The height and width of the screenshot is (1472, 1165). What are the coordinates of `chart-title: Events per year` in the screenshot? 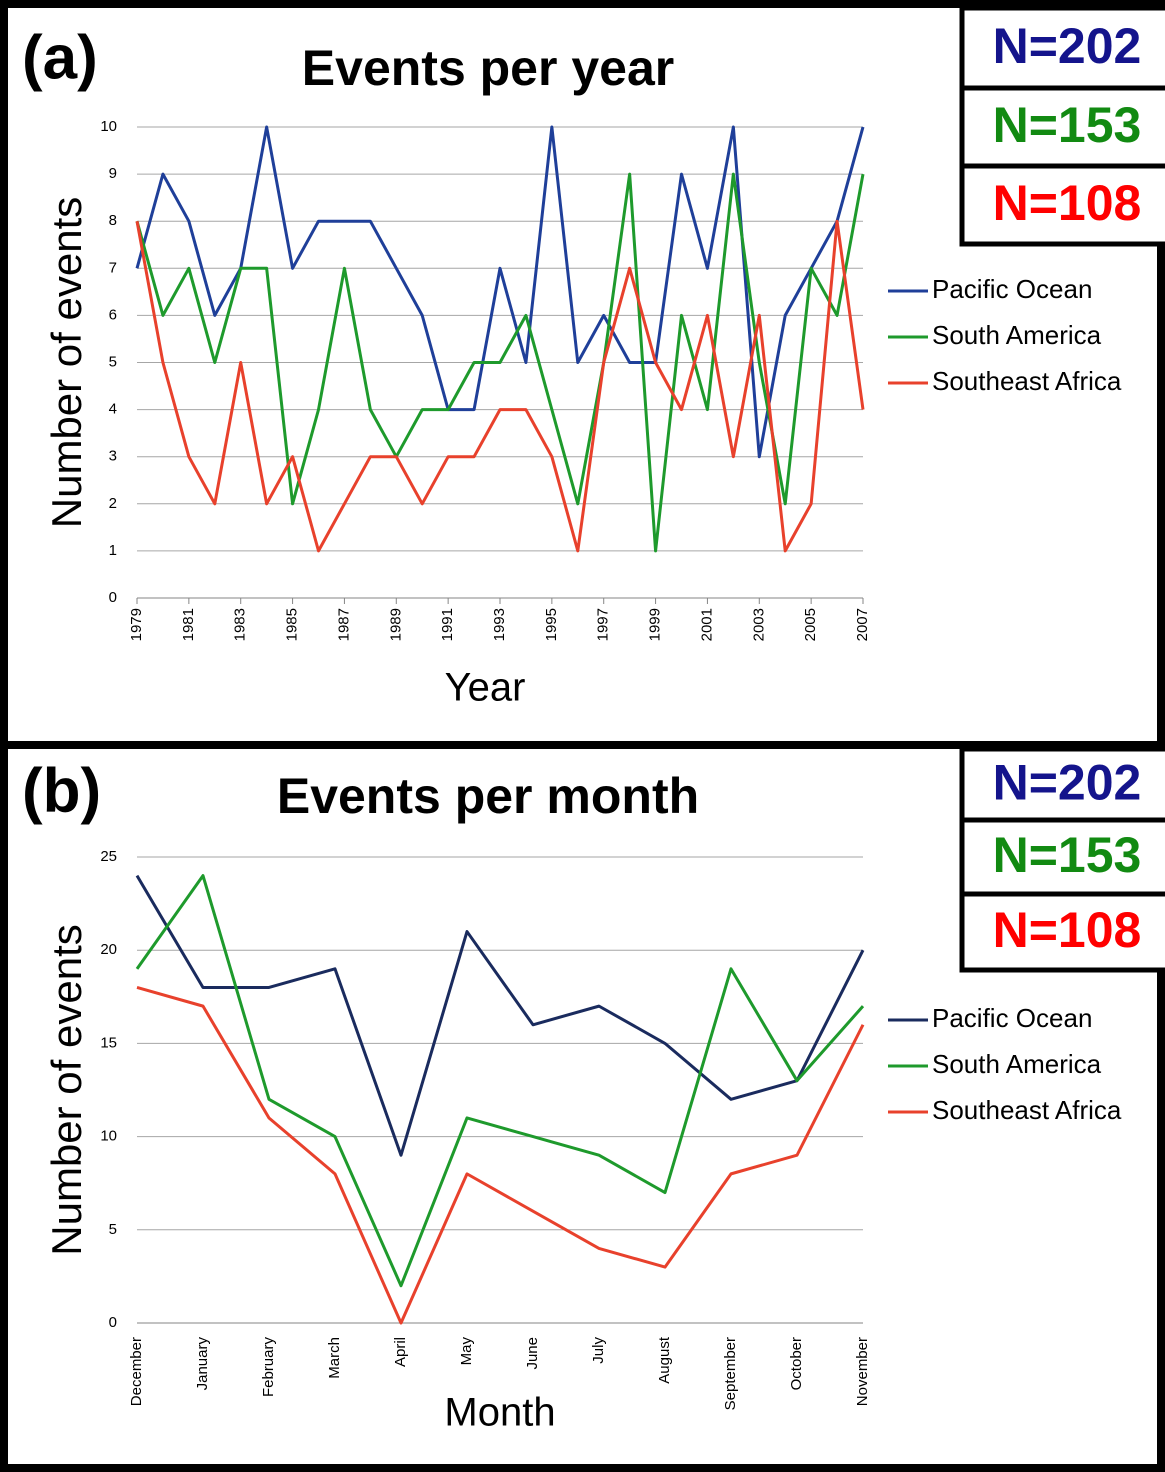 It's located at (488, 68).